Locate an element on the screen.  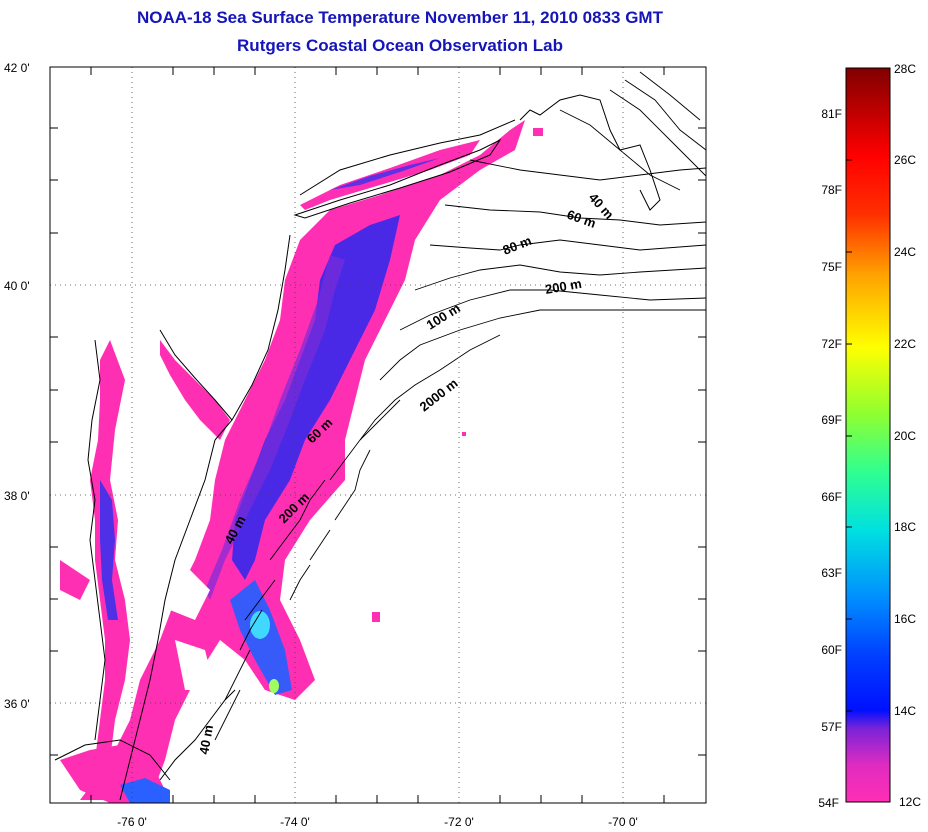
sst-pamlico-blue is located at coordinates (145, 790).